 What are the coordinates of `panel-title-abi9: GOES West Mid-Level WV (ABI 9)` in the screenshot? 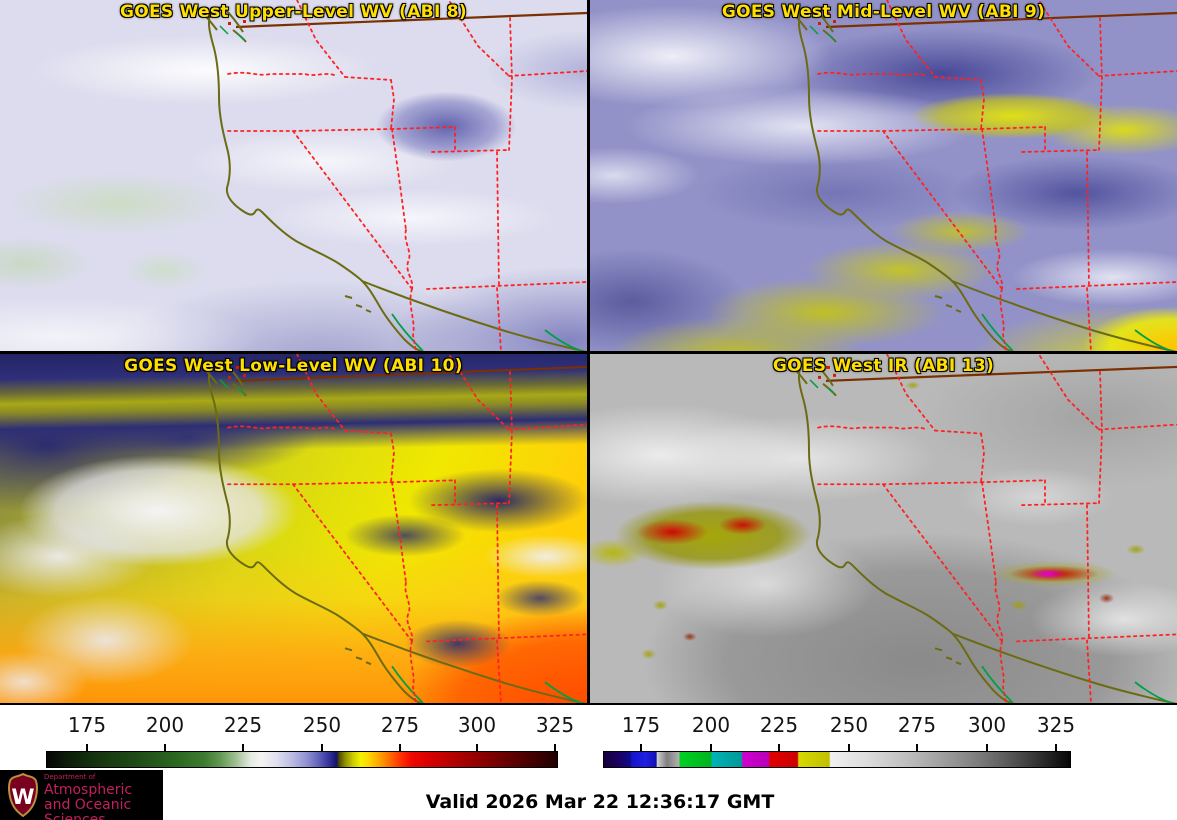 It's located at (883, 12).